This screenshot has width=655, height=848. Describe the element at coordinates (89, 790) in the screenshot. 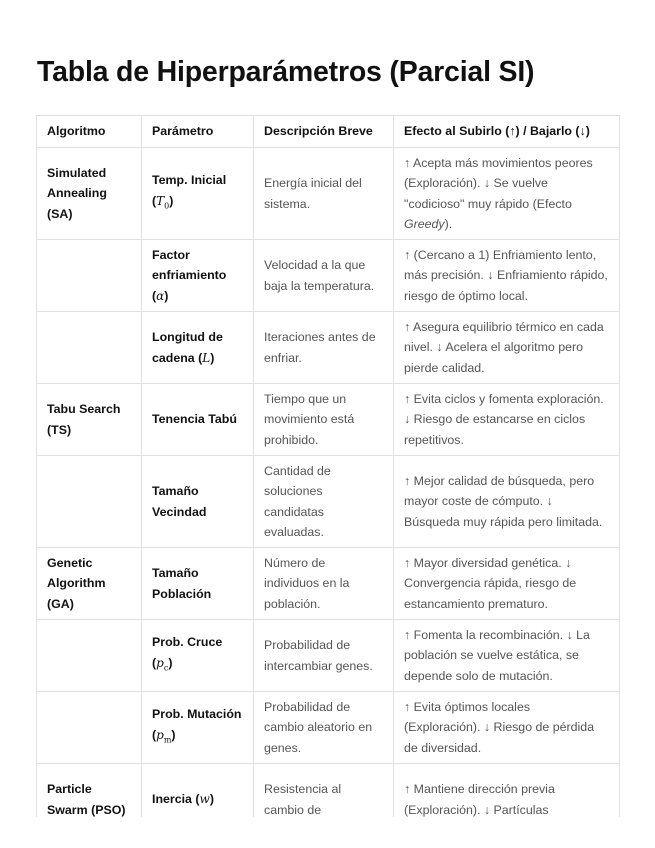

I see `algorithm-cell: Particle Swarm (PSO)` at that location.